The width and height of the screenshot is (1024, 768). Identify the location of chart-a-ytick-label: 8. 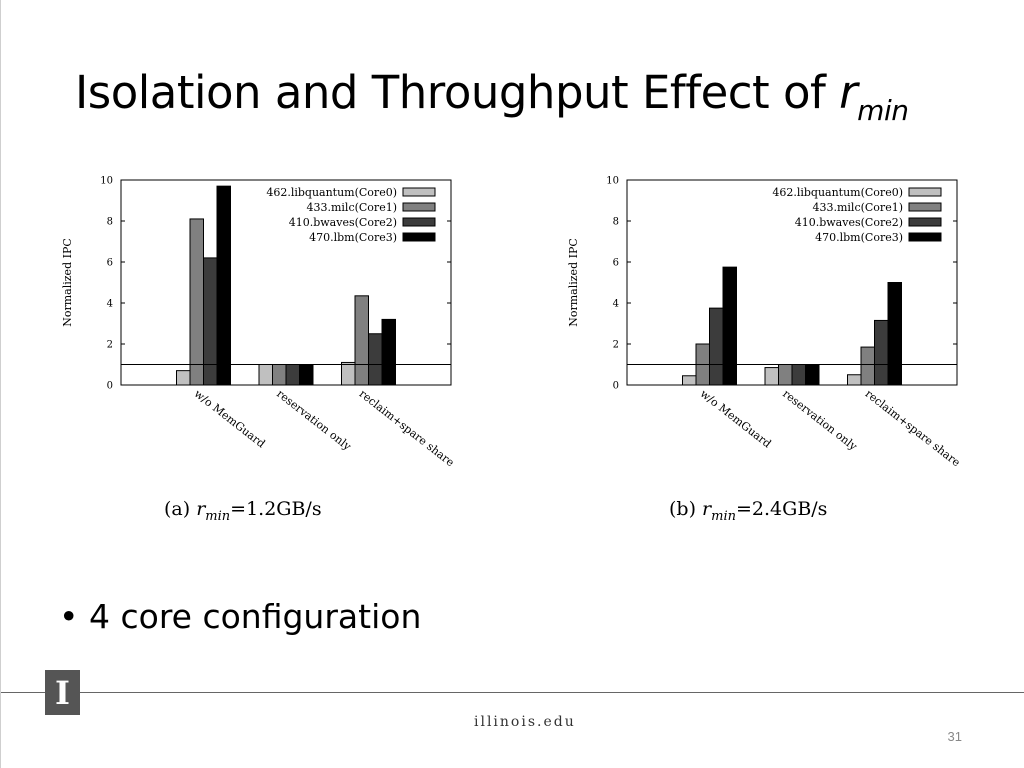
(110, 222).